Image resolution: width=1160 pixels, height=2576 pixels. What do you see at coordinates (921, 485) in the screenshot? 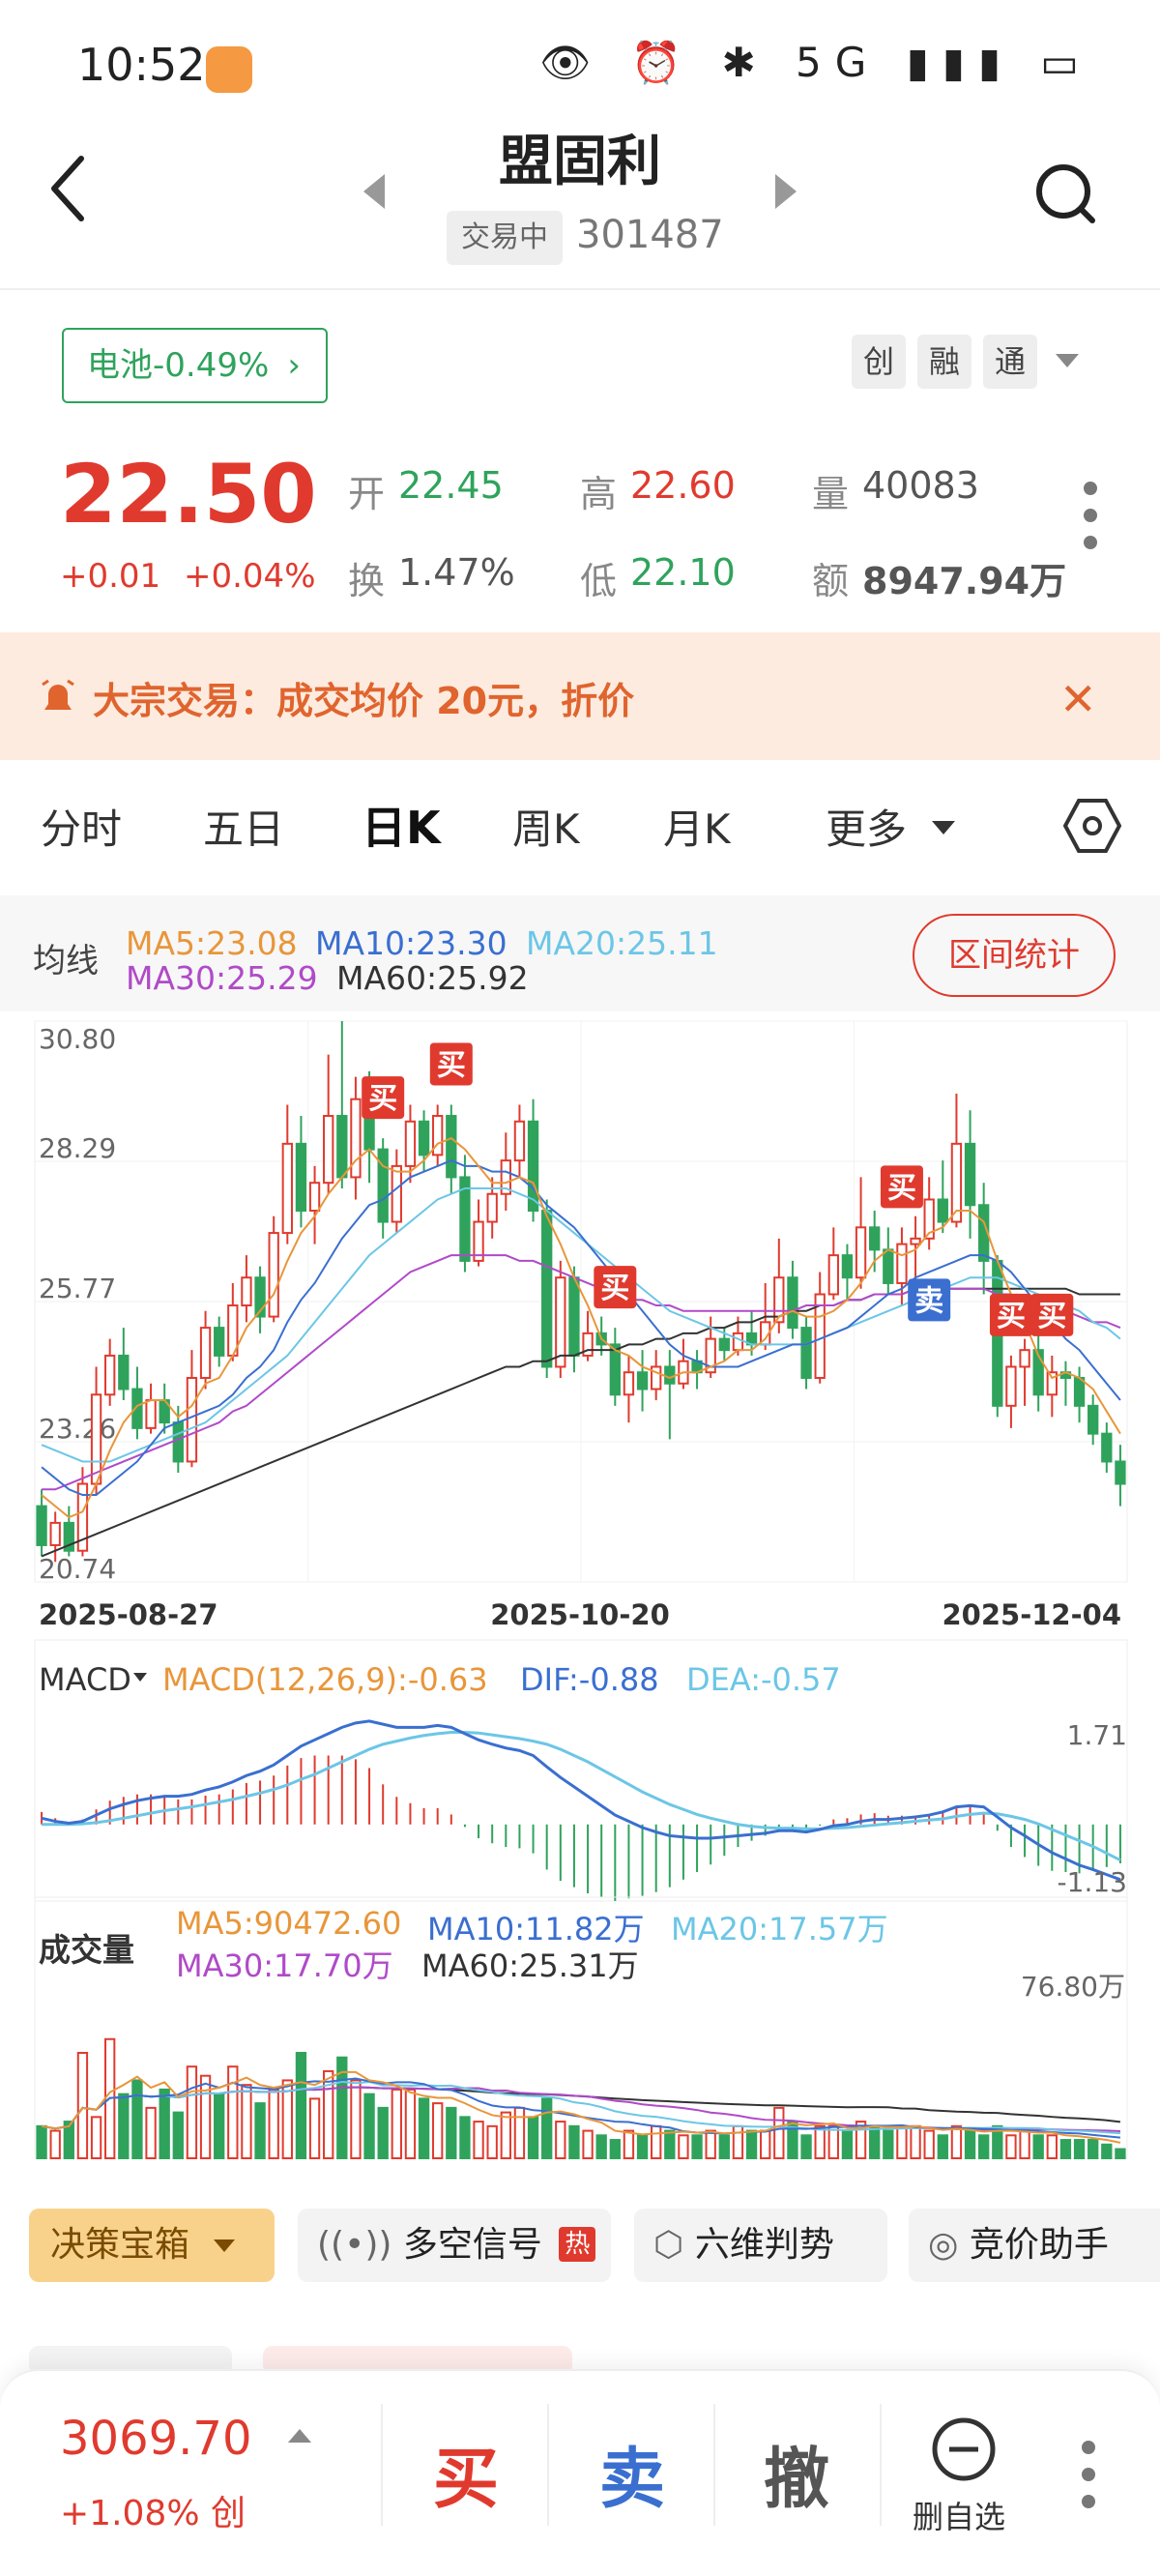
I see `volume-value: 40083` at bounding box center [921, 485].